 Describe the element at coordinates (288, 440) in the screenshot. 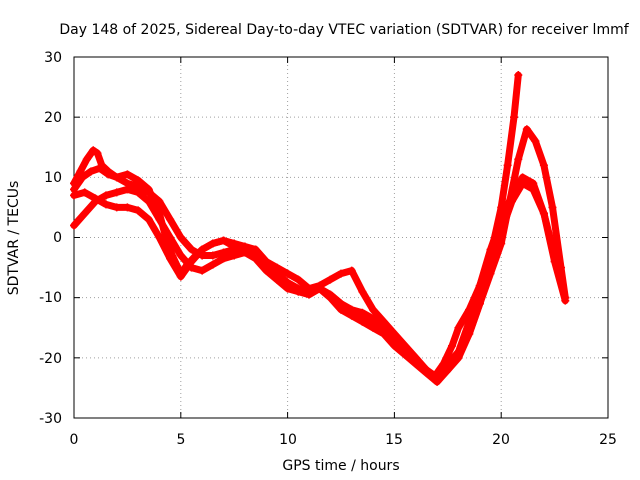

I see `x-tick-label: 10` at that location.